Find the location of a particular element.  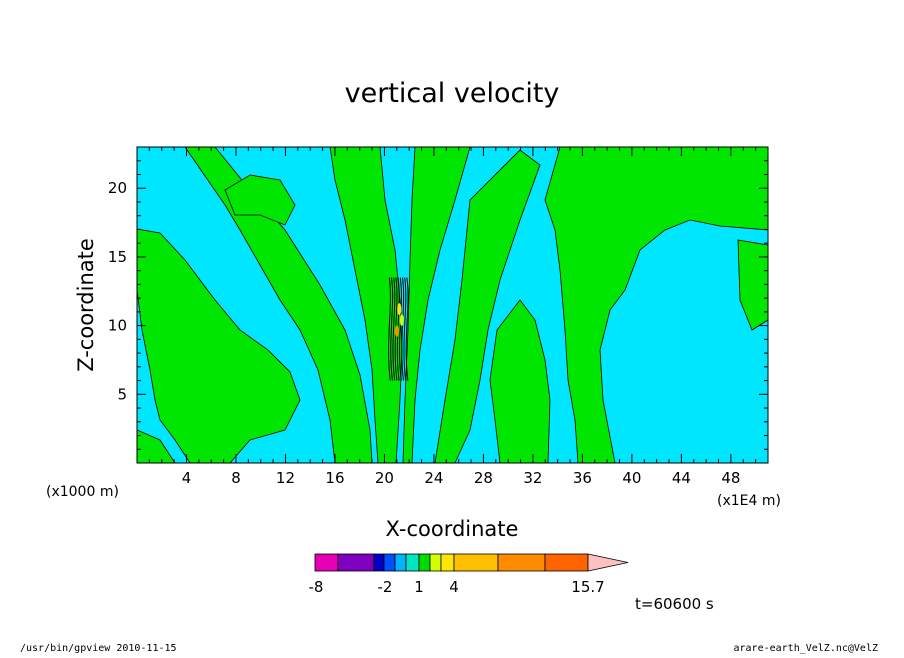

y-tick-label: 20 is located at coordinates (117, 188).